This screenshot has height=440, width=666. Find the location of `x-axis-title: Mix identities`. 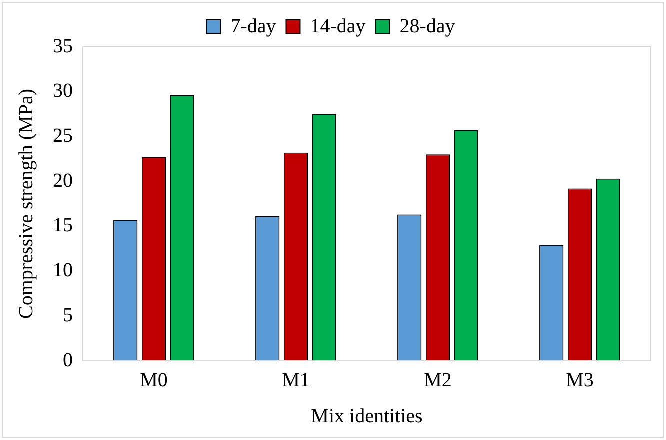

x-axis-title: Mix identities is located at coordinates (367, 416).